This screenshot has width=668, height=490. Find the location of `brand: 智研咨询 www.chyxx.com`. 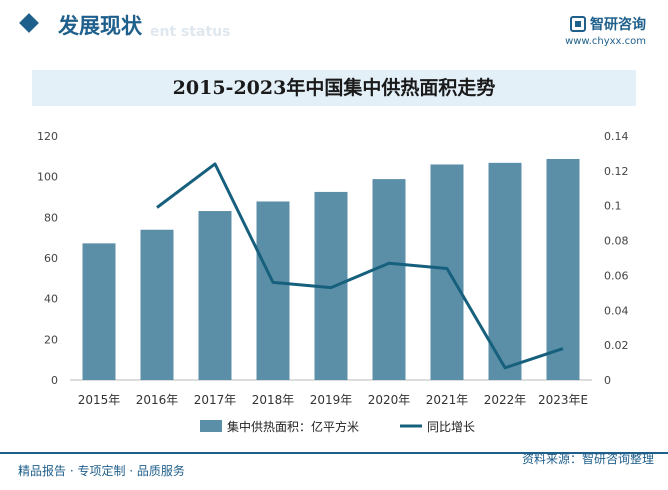

brand: 智研咨询 www.chyxx.com is located at coordinates (605, 30).